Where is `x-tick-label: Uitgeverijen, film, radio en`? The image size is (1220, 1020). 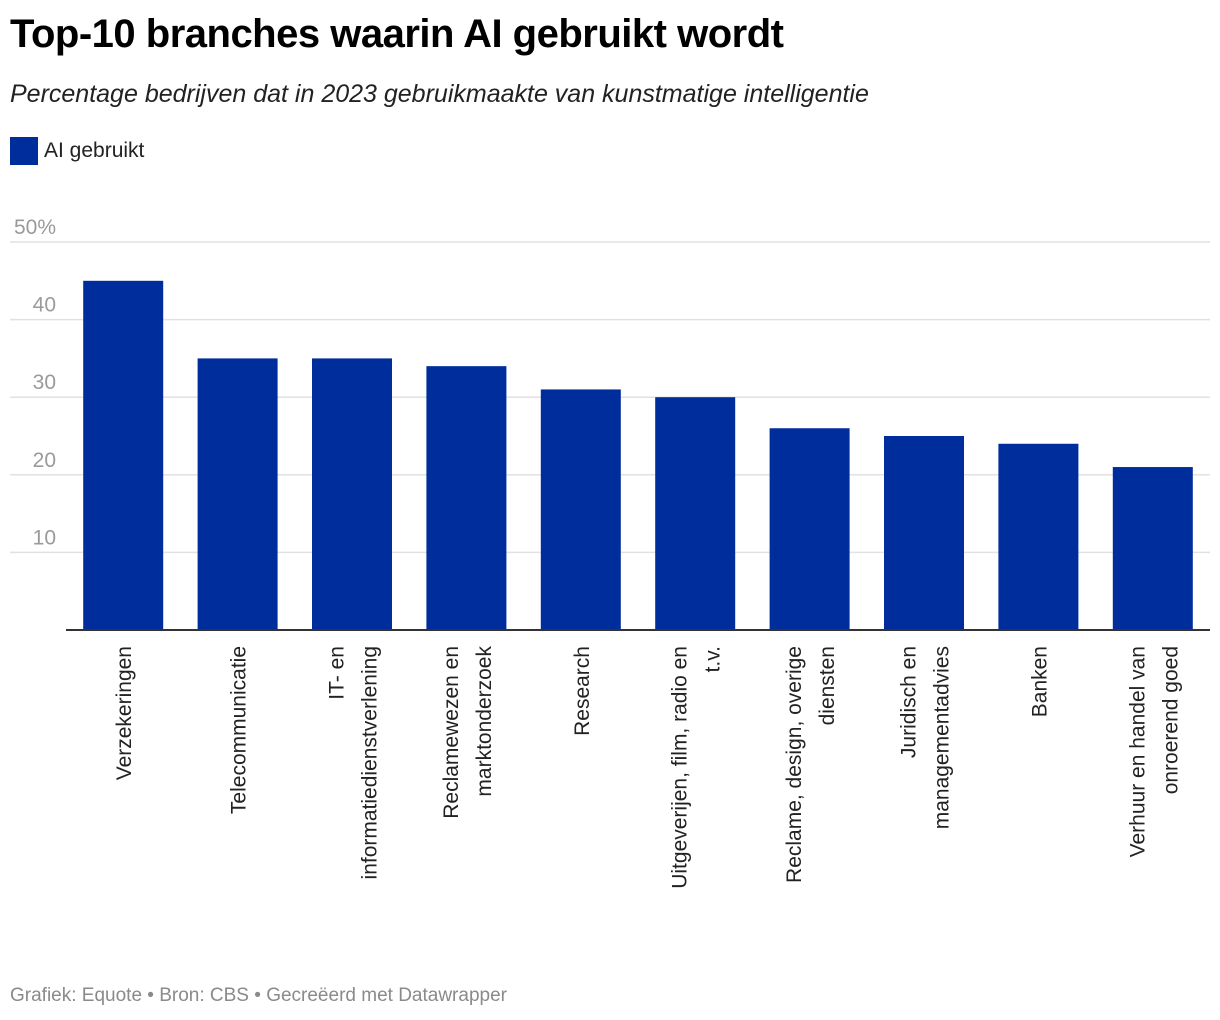
x-tick-label: Uitgeverijen, film, radio en is located at coordinates (680, 767).